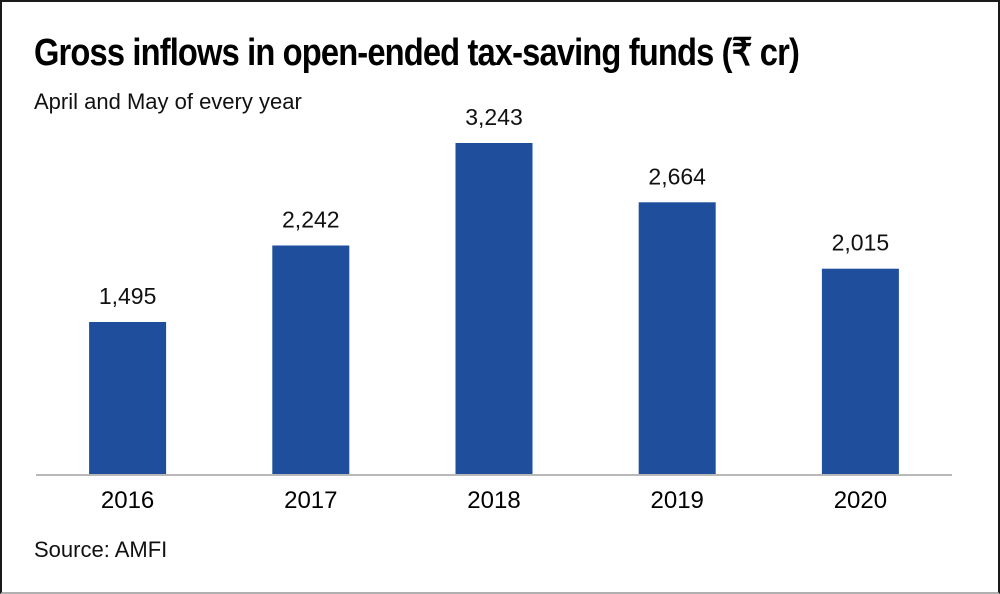  I want to click on value-label-2016: 1,495, so click(128, 296).